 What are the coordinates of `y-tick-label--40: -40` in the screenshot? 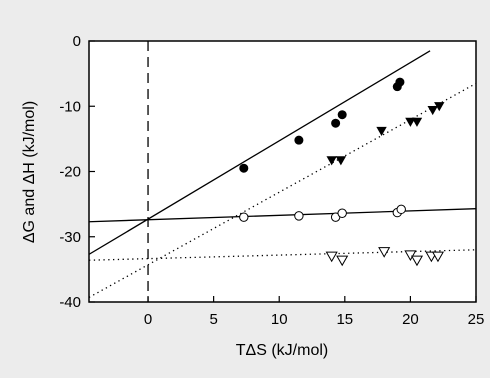 It's located at (70, 302).